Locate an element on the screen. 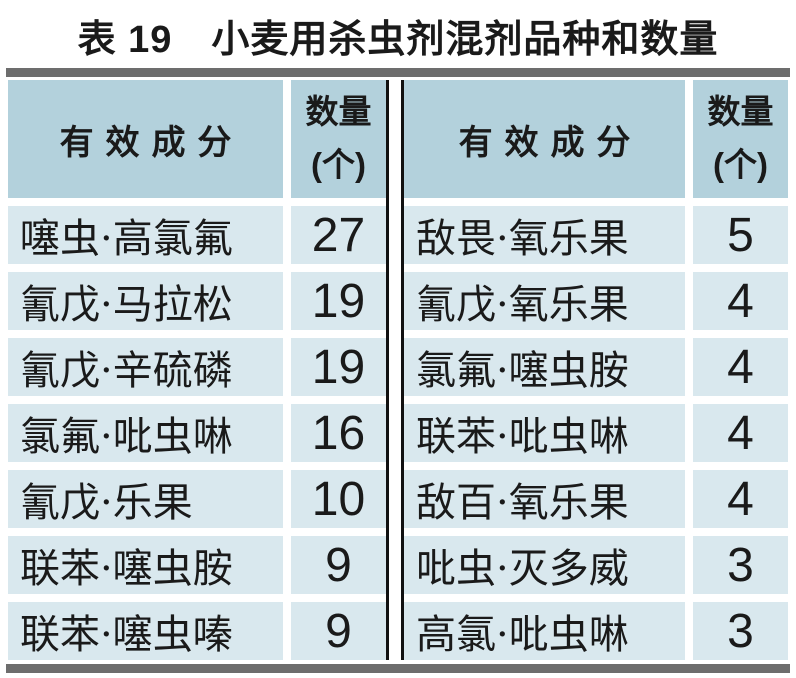  ingredient-cell: 氯氟·吡虫啉 is located at coordinates (145, 433).